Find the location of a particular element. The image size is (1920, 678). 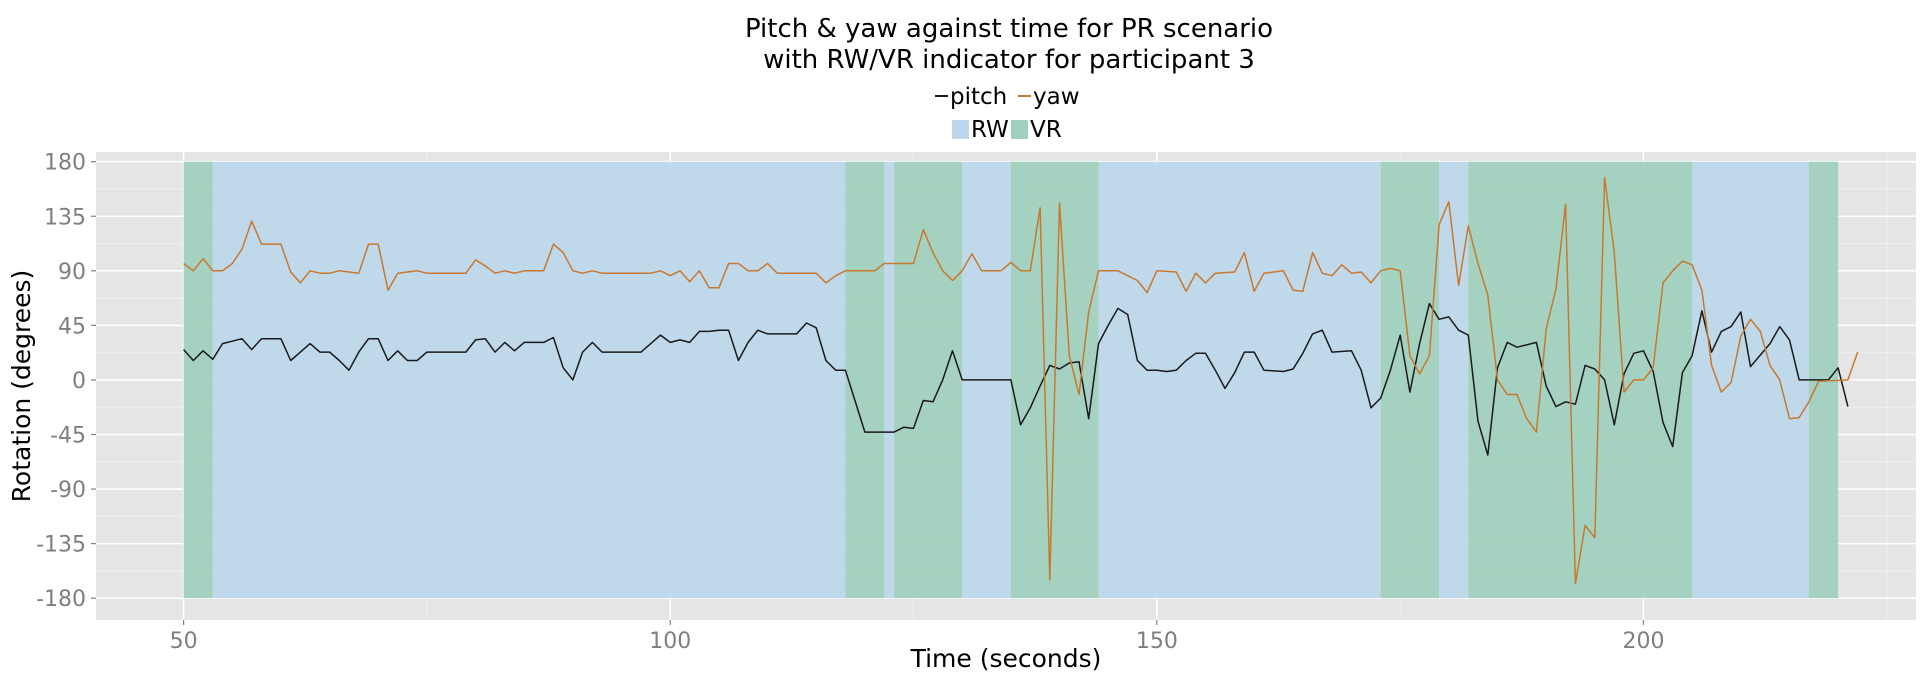

x-axis-title: Time (seconds) is located at coordinates (1006, 658).